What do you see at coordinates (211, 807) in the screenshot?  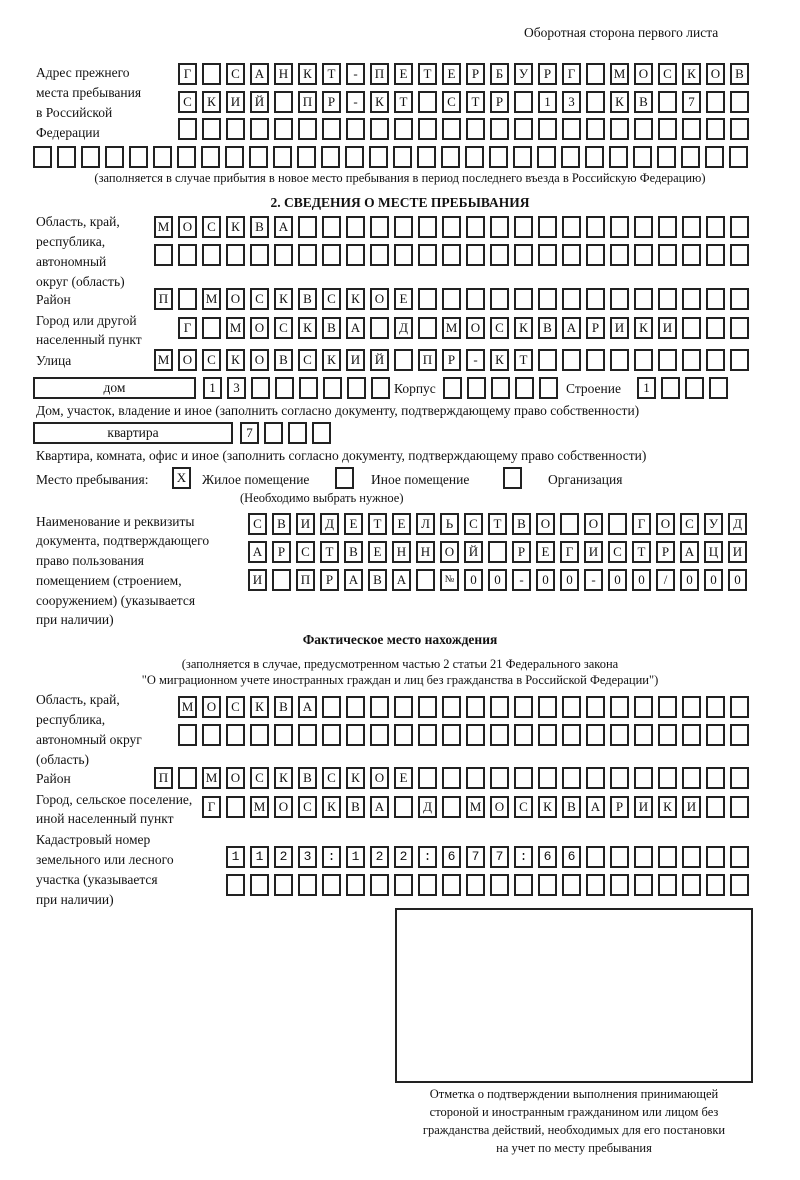 I see `char-cell: Г` at bounding box center [211, 807].